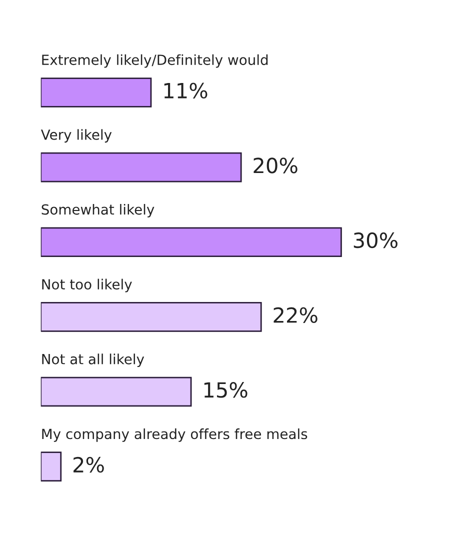 This screenshot has height=535, width=454. What do you see at coordinates (93, 361) in the screenshot?
I see `y-tick-label: Not at all likely` at bounding box center [93, 361].